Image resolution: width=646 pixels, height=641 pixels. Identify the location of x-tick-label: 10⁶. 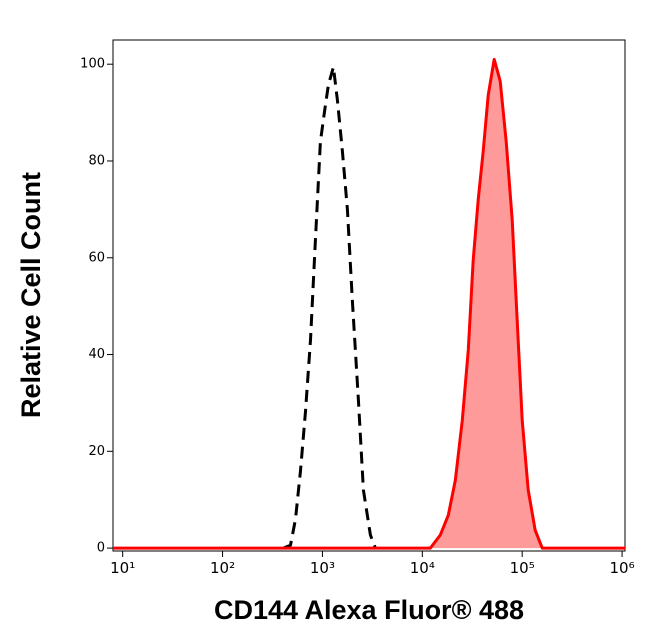
(622, 568).